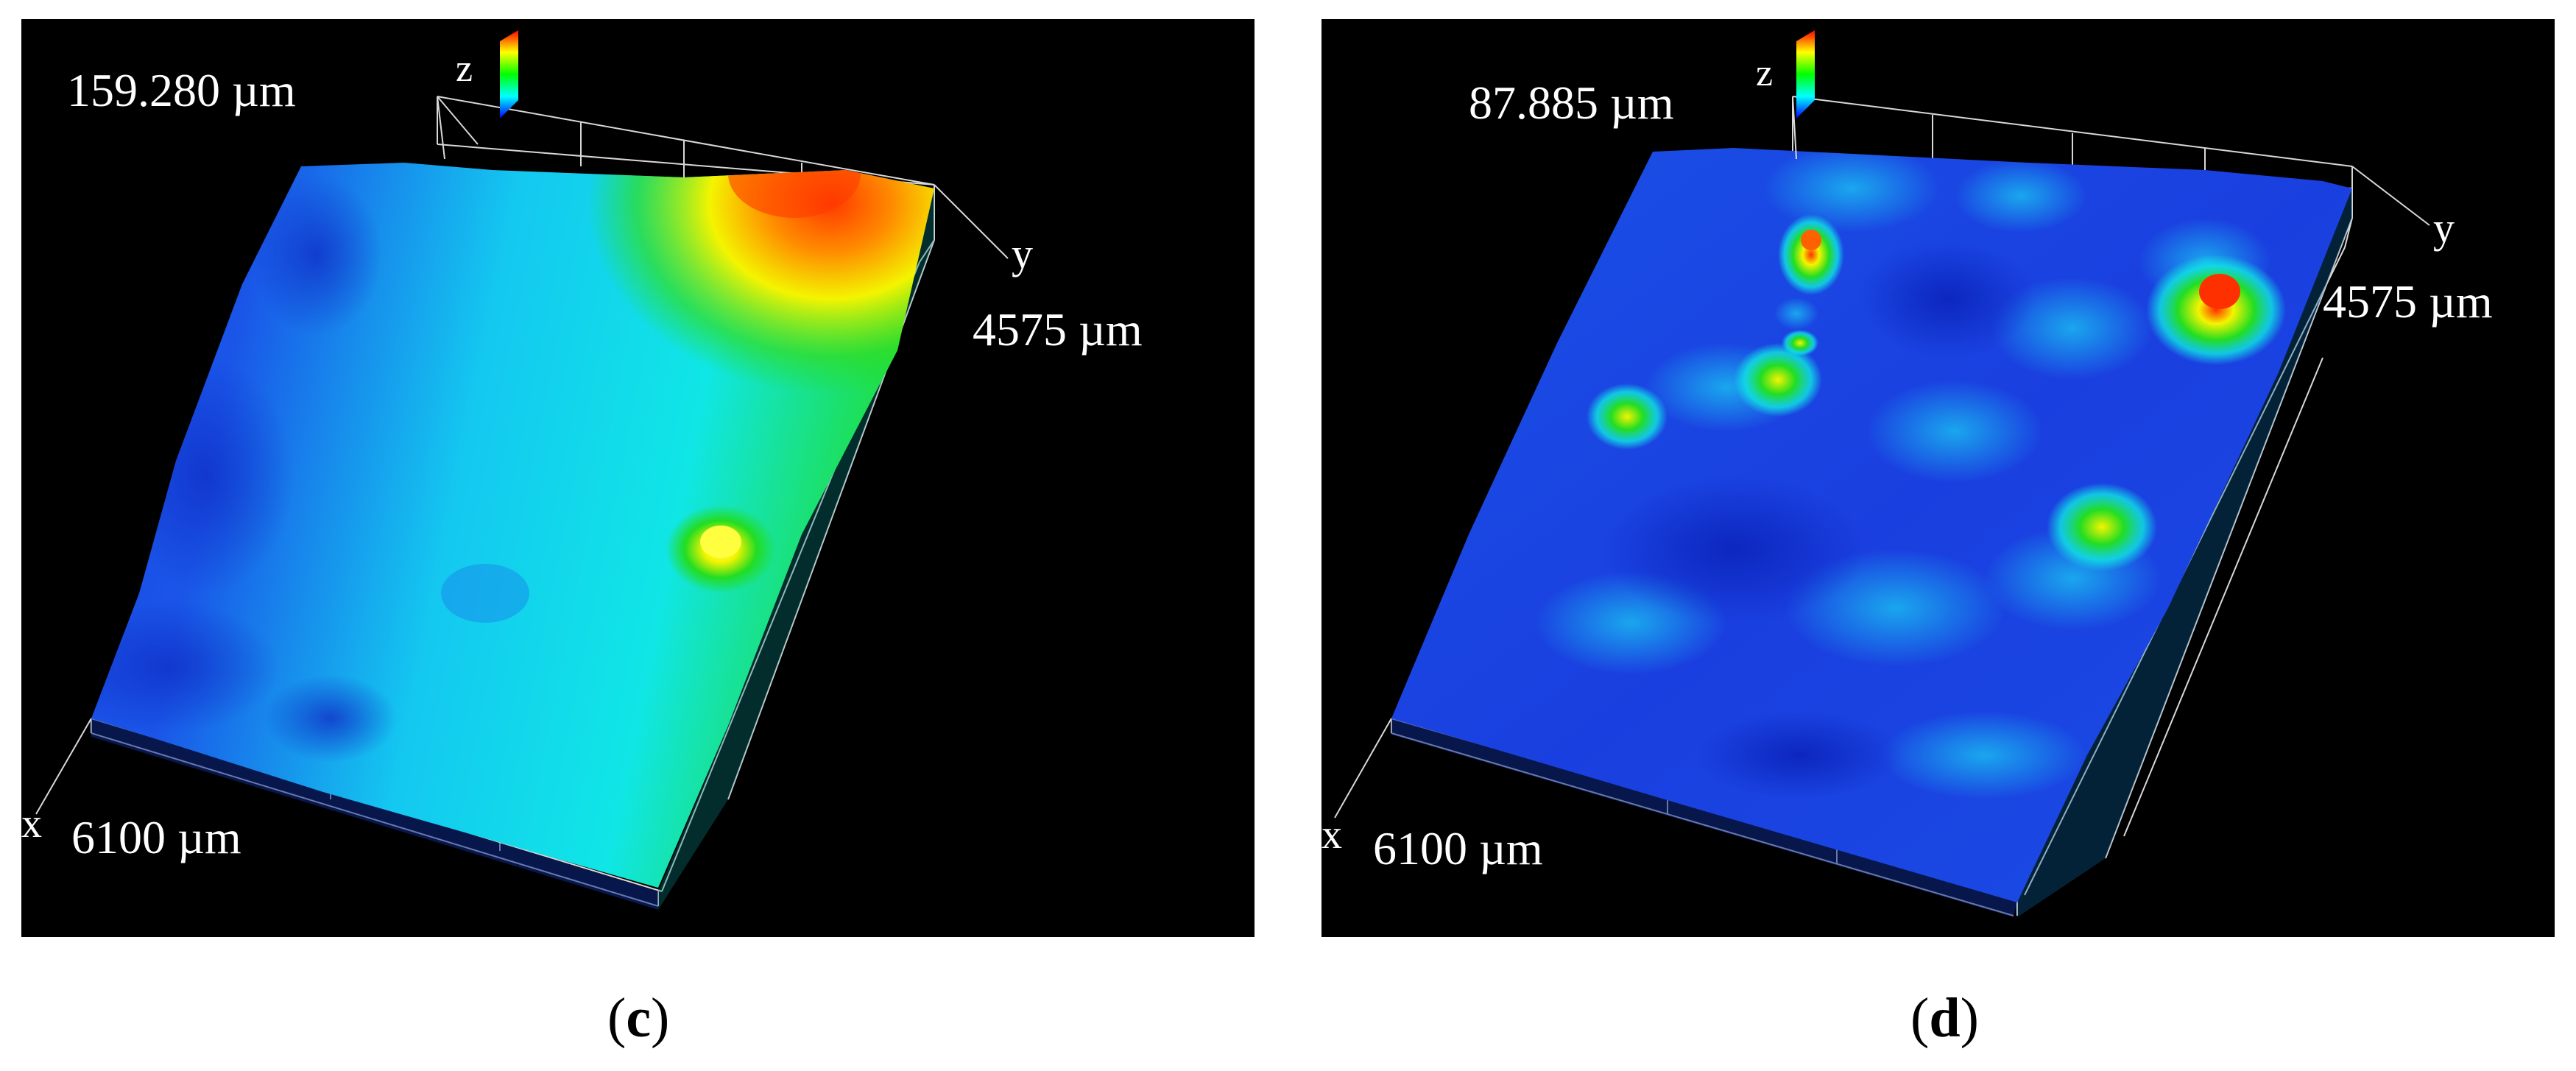 This screenshot has height=1071, width=2576. What do you see at coordinates (1458, 848) in the screenshot?
I see `x-length-label-d: 6100 µm` at bounding box center [1458, 848].